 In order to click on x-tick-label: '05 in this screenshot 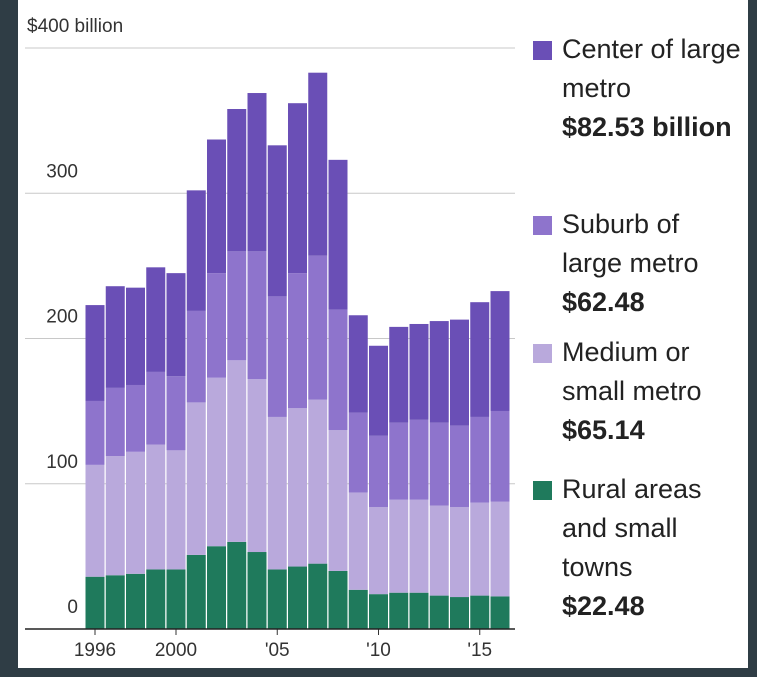, I will do `click(277, 650)`.